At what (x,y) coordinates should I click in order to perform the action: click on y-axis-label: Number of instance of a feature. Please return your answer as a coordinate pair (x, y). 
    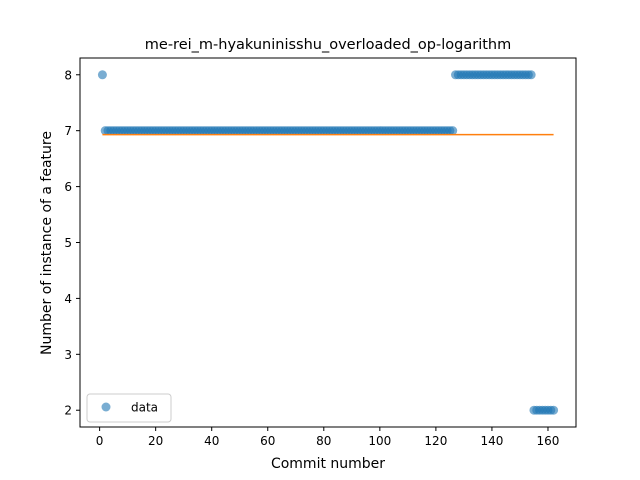
    Looking at the image, I should click on (47, 243).